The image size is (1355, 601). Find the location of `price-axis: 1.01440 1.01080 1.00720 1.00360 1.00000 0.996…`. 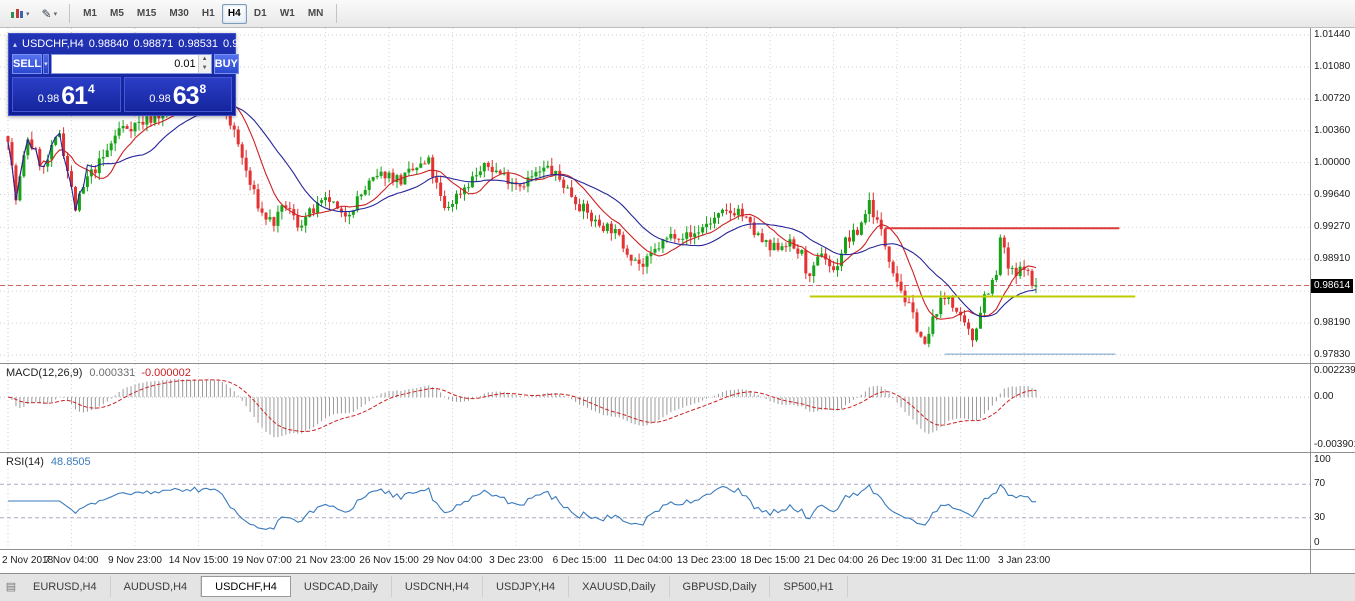

price-axis: 1.01440 1.01080 1.00720 1.00360 1.00000 0.996… is located at coordinates (1332, 300).